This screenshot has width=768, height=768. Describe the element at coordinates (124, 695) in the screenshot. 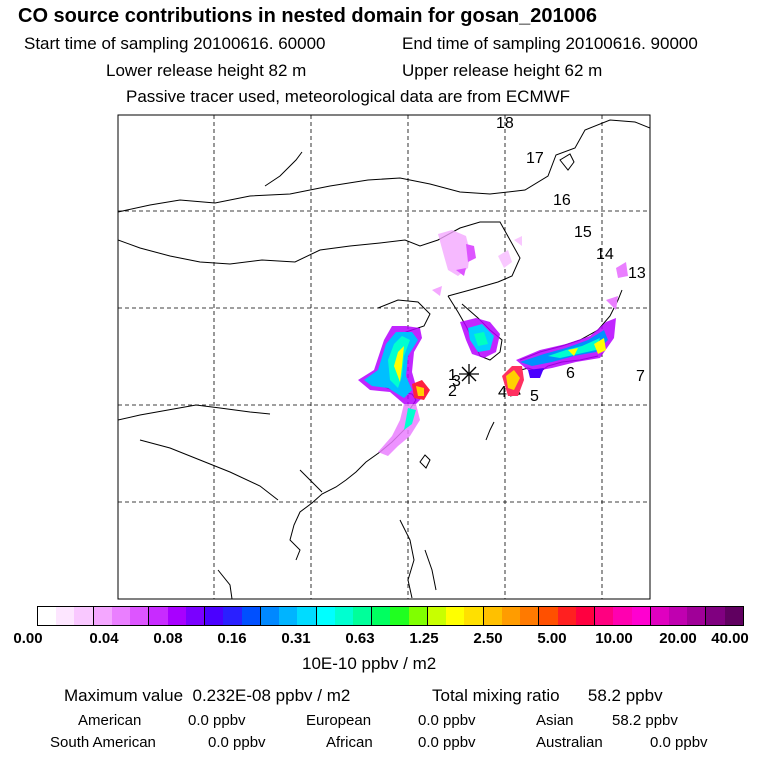

I see `max-label: Maximum value` at that location.